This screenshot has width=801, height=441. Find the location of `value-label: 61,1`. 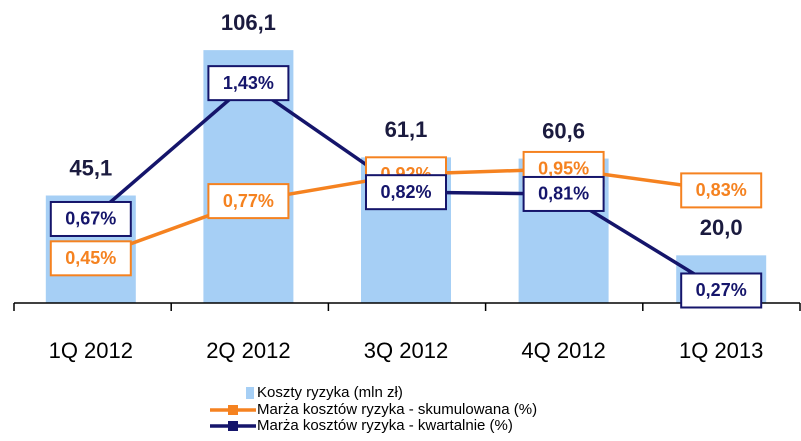

value-label: 61,1 is located at coordinates (406, 129).